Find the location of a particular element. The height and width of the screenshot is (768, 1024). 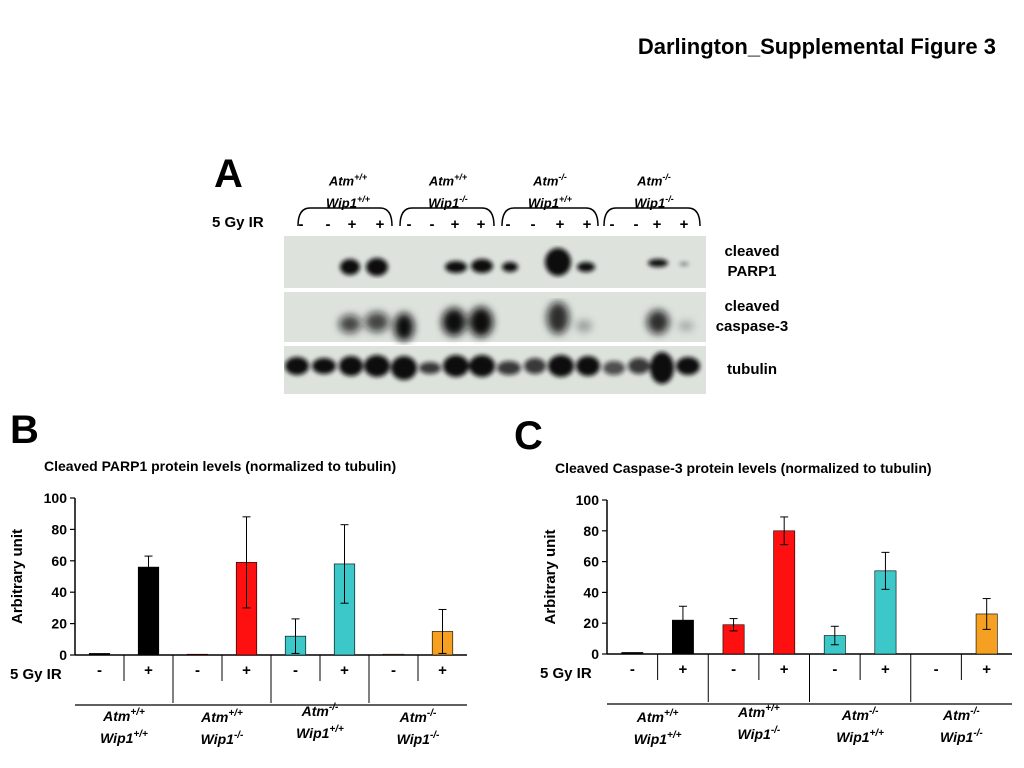

blot-label-tubulin: tubulin is located at coordinates (752, 369).